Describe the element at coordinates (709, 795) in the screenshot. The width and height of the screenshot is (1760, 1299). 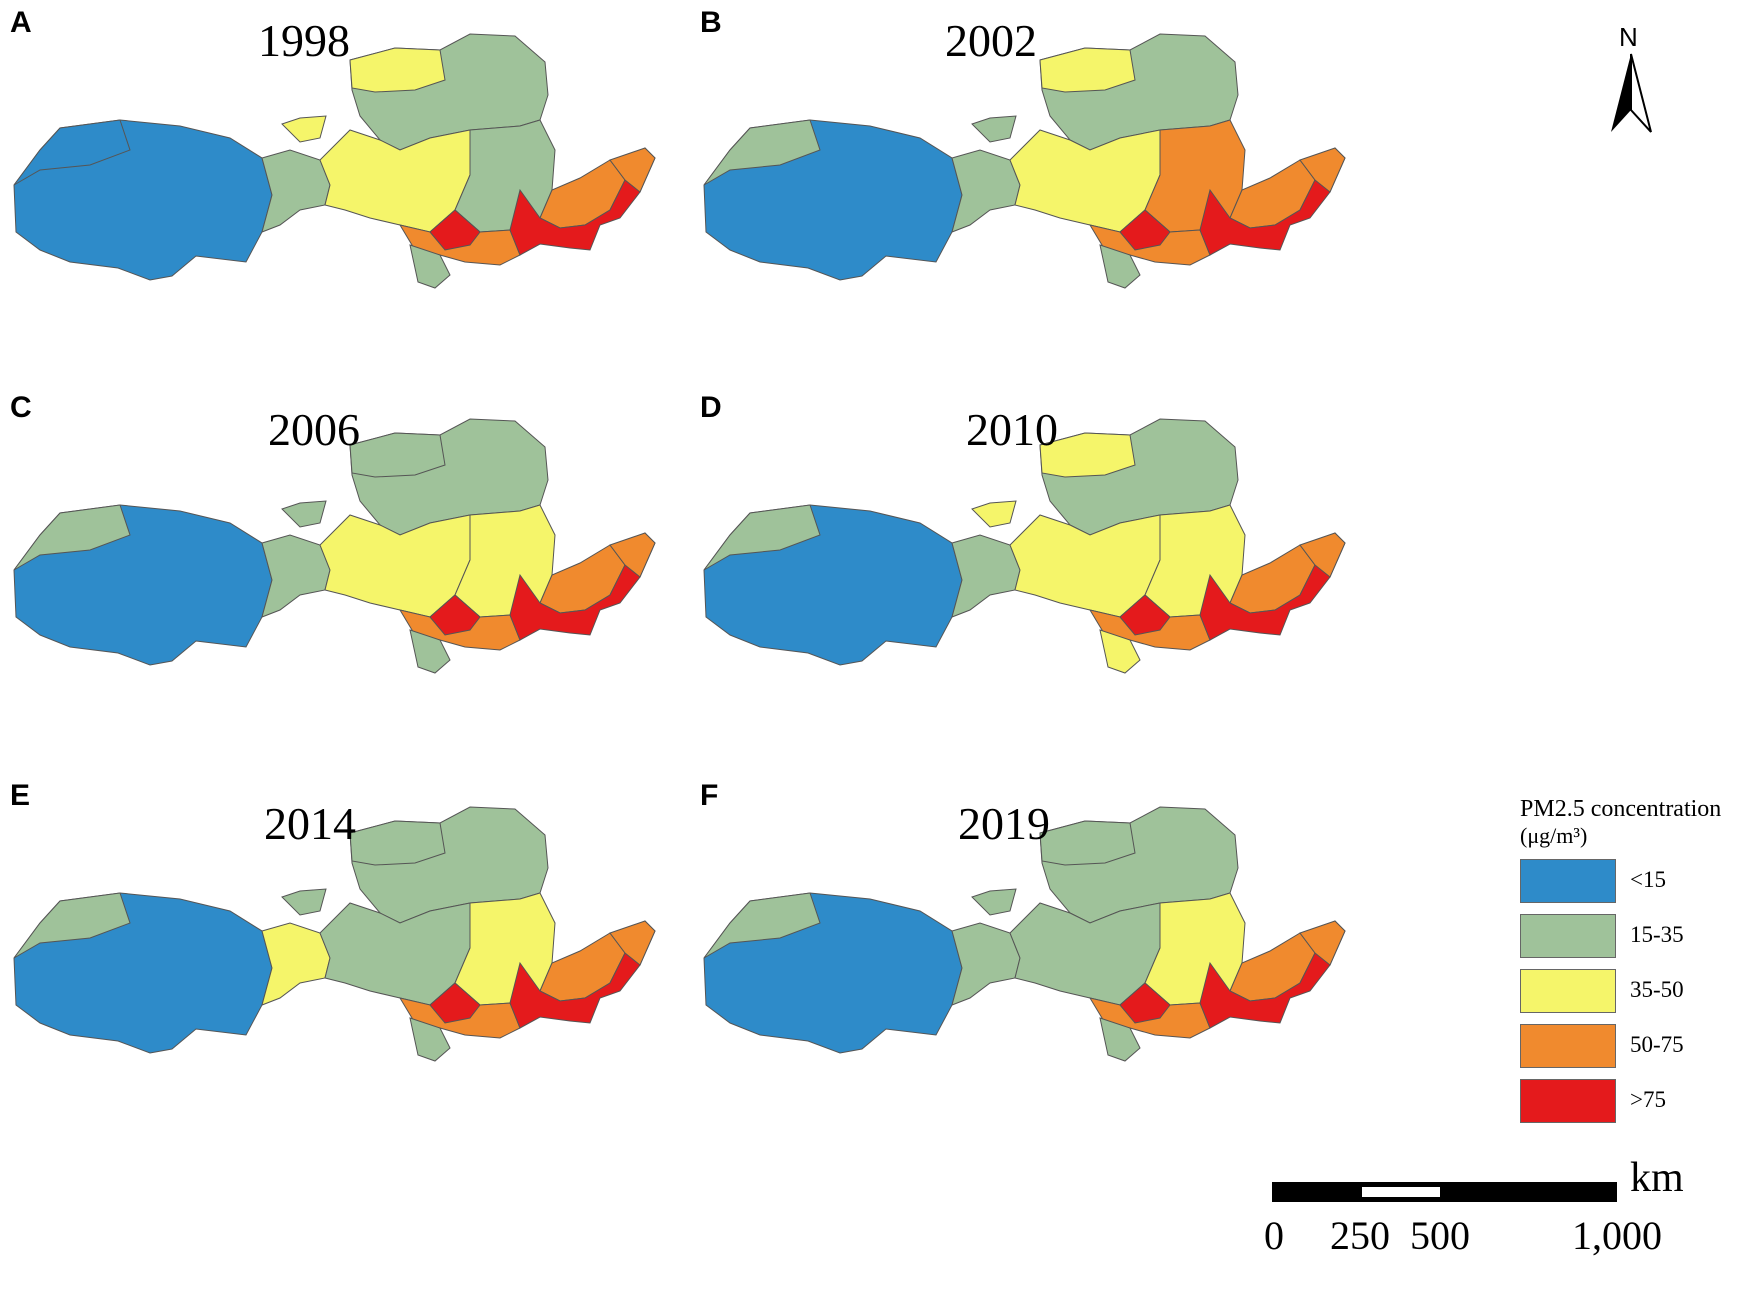
I see `panel-letter: F` at that location.